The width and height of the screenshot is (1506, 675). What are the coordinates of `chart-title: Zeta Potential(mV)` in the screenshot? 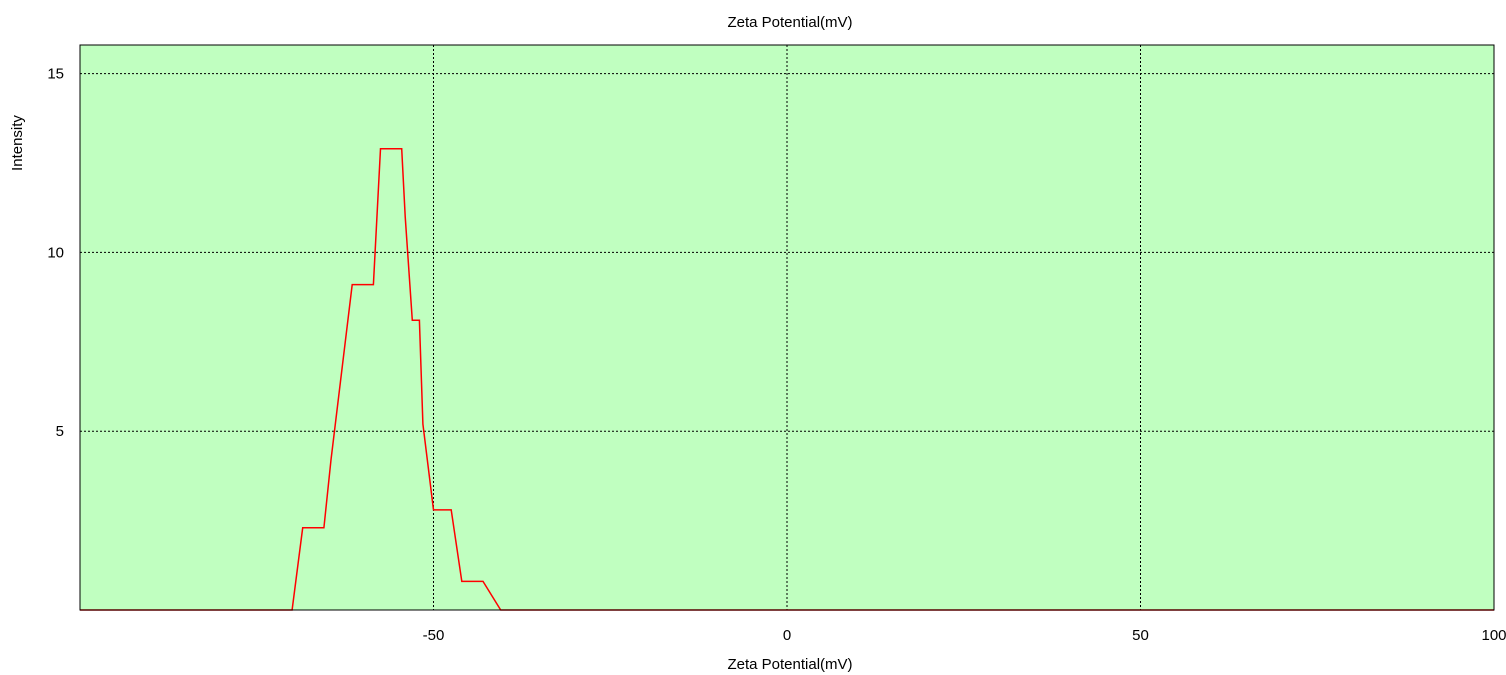 It's located at (789, 22).